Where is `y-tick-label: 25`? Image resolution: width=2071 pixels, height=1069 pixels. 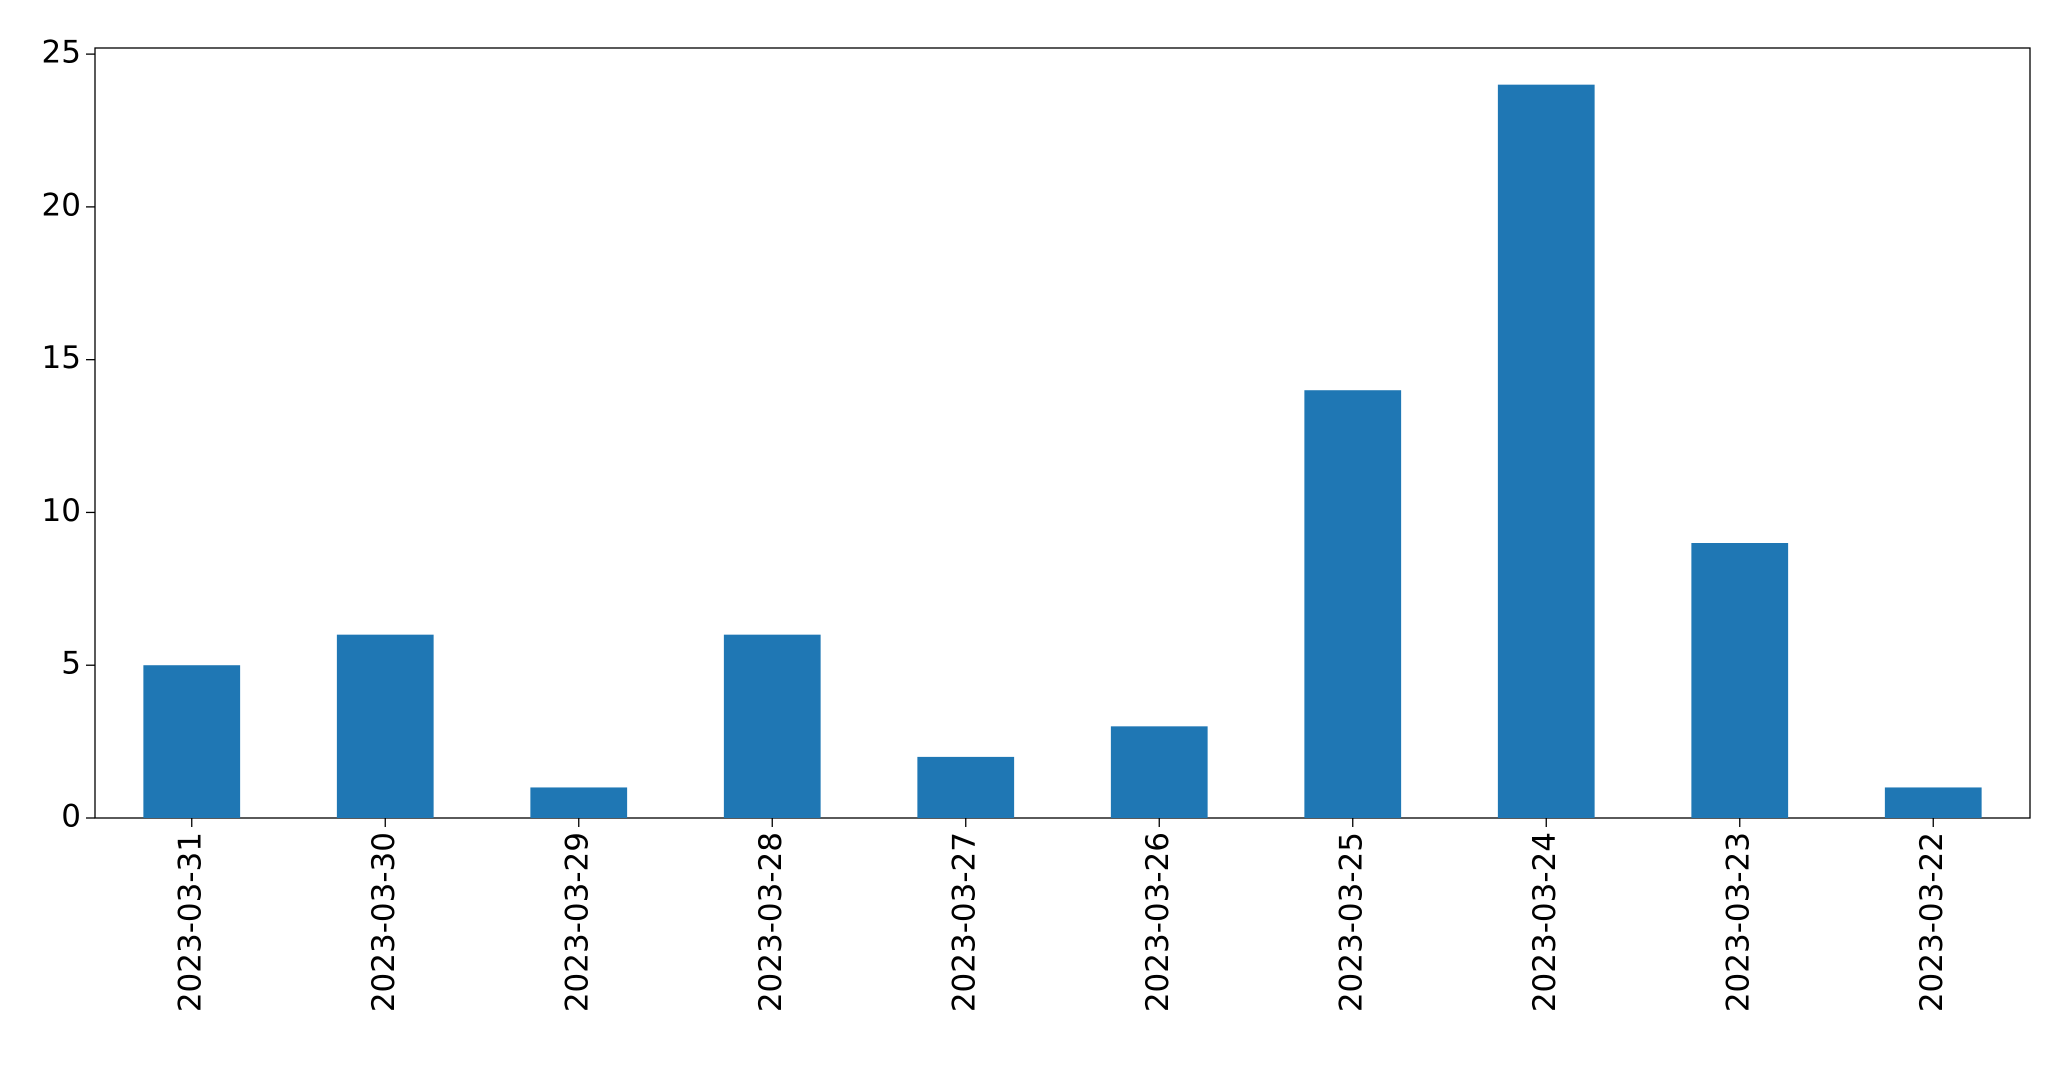
y-tick-label: 25 is located at coordinates (61, 53).